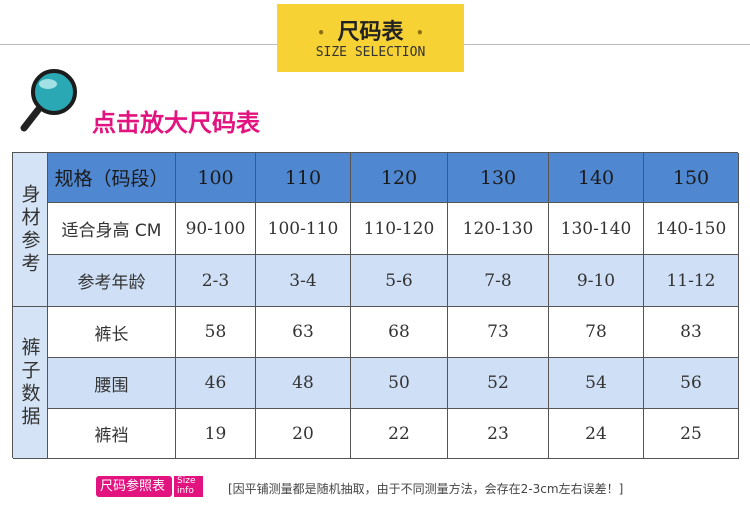 The width and height of the screenshot is (750, 506). I want to click on cell: 3-4, so click(303, 281).